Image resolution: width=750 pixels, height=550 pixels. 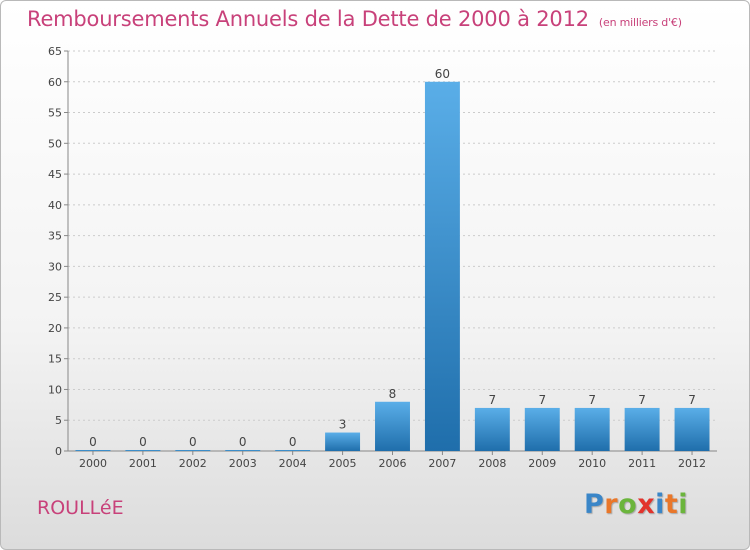 I want to click on y-tick-label: 30, so click(x=55, y=266).